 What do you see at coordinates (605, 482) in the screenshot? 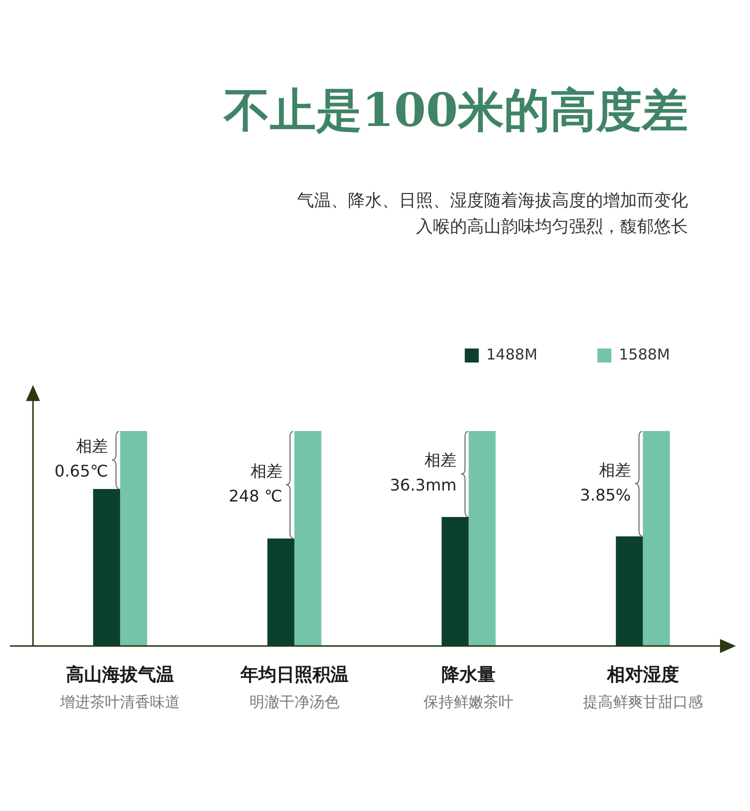
I see `annotation: 相差 3.85%` at bounding box center [605, 482].